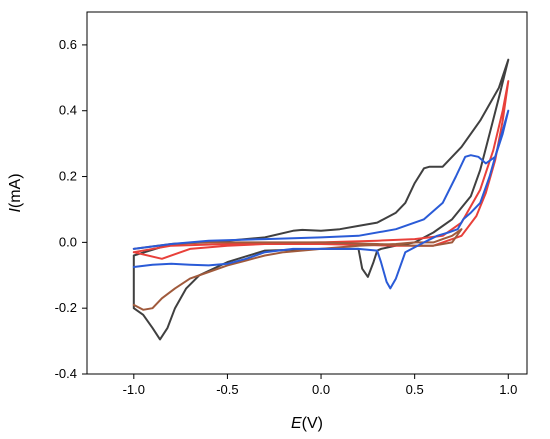 The image size is (550, 439). What do you see at coordinates (134, 389) in the screenshot?
I see `x-tick-label: -1.0` at bounding box center [134, 389].